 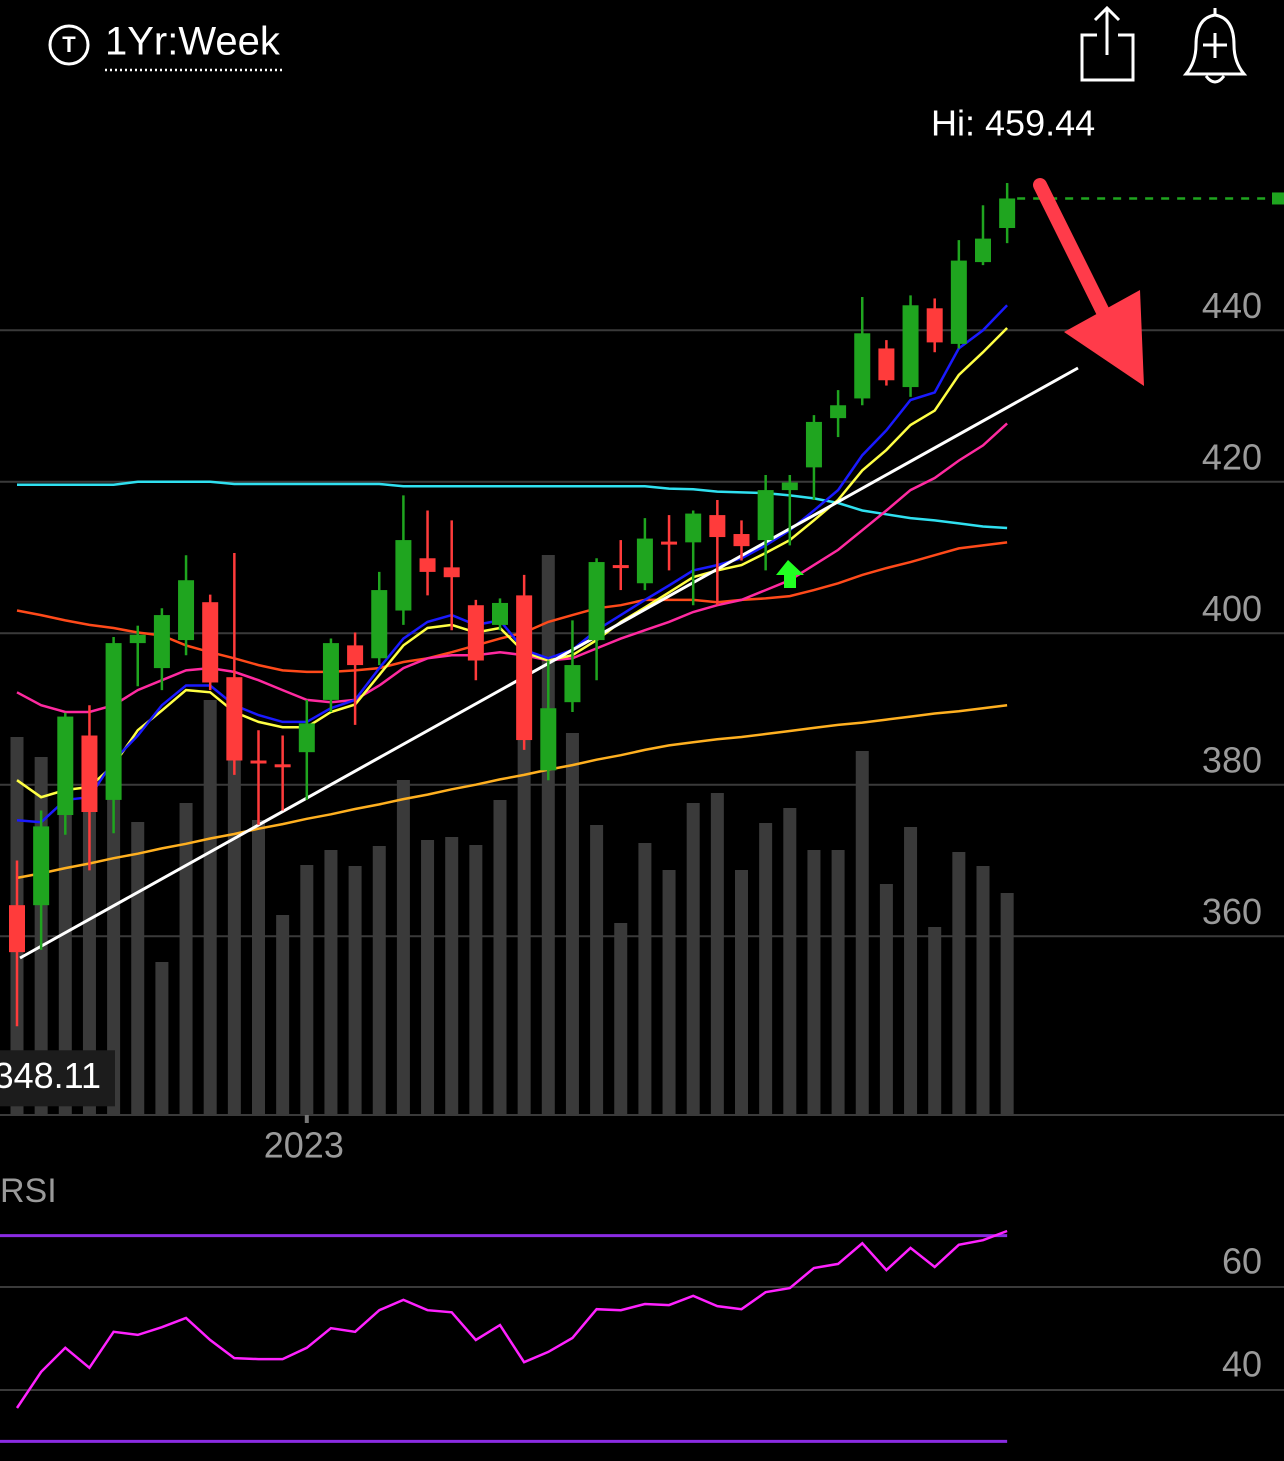 What do you see at coordinates (1107, 30) in the screenshot?
I see `share-arrow` at bounding box center [1107, 30].